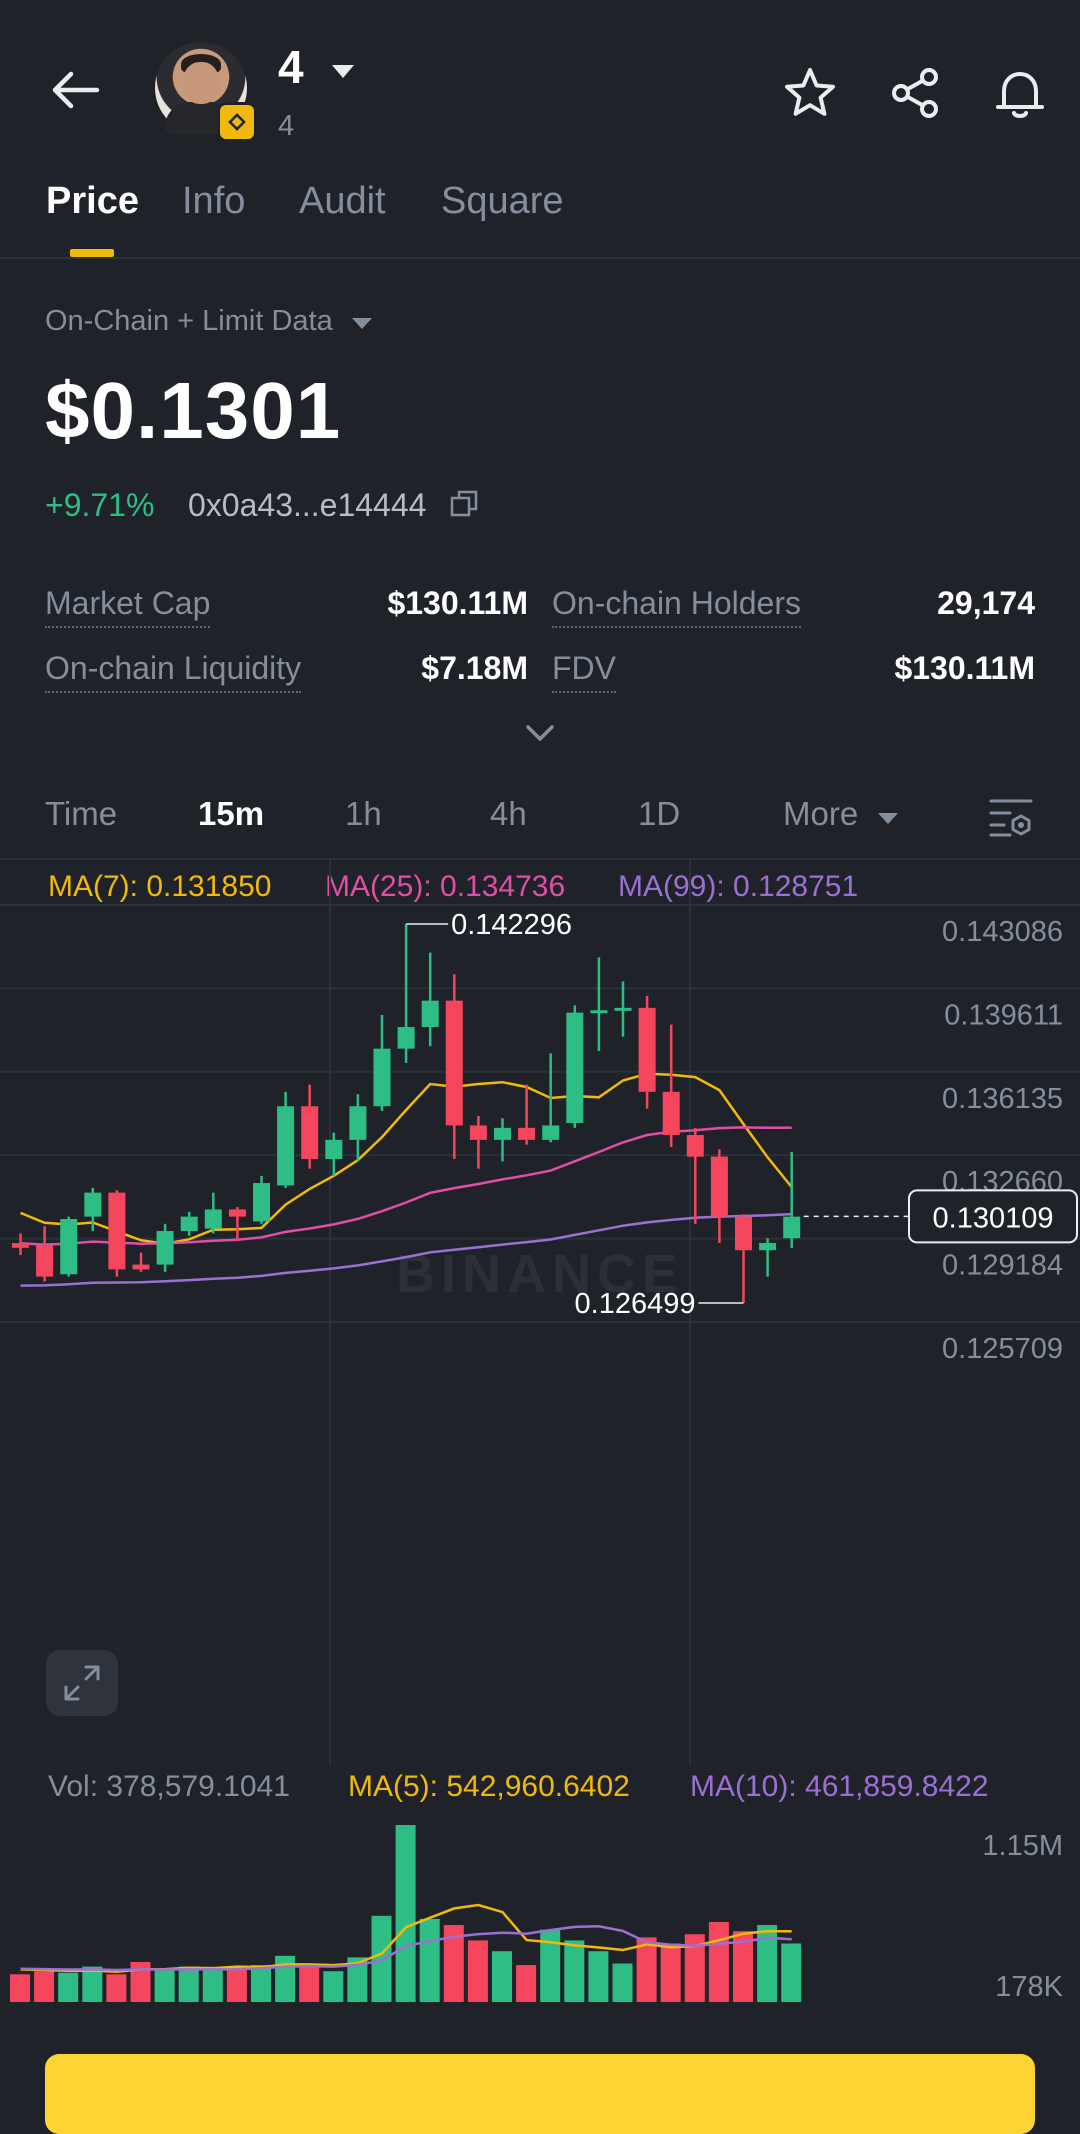 Image resolution: width=1080 pixels, height=2134 pixels. I want to click on volume-axis-label: 178K, so click(1029, 1987).